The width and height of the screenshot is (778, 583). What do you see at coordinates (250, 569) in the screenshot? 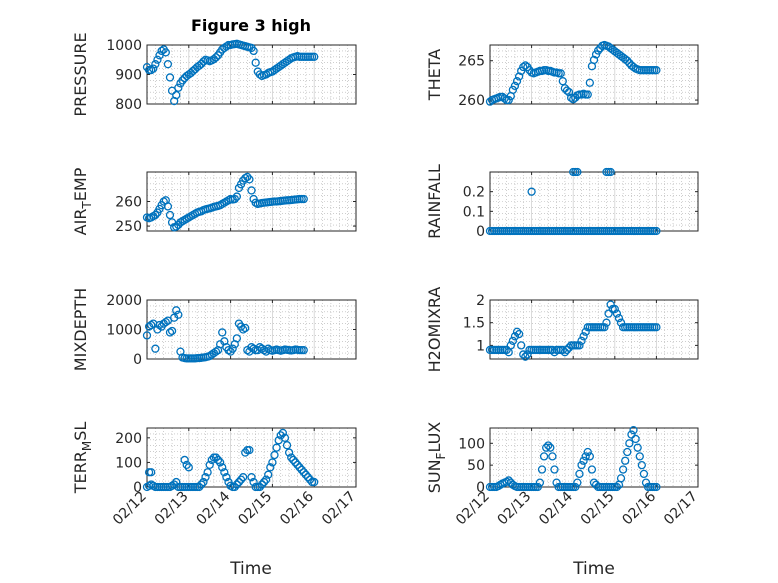
I see `x-axis-label-left: Time` at bounding box center [250, 569].